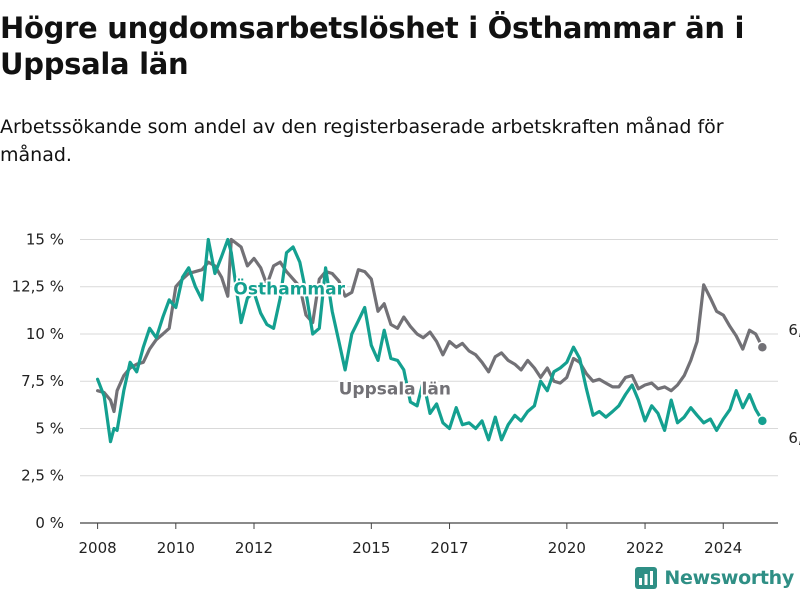 The image size is (800, 600). What do you see at coordinates (176, 548) in the screenshot?
I see `x-tick-label: 2010` at bounding box center [176, 548].